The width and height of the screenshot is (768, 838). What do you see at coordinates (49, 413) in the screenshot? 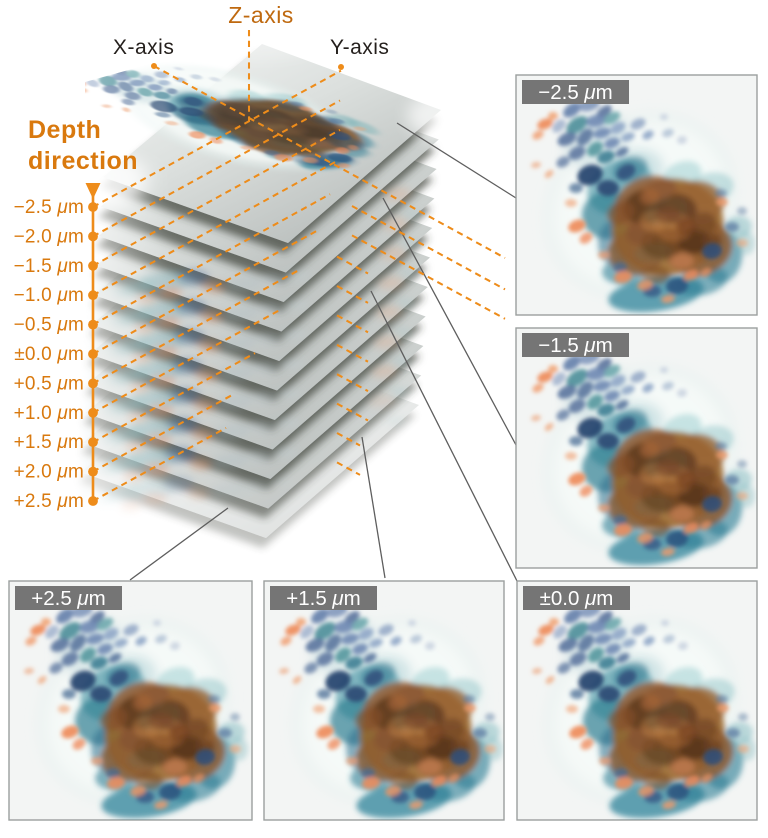
I see `svg-text: +1.0 μm` at bounding box center [49, 413].